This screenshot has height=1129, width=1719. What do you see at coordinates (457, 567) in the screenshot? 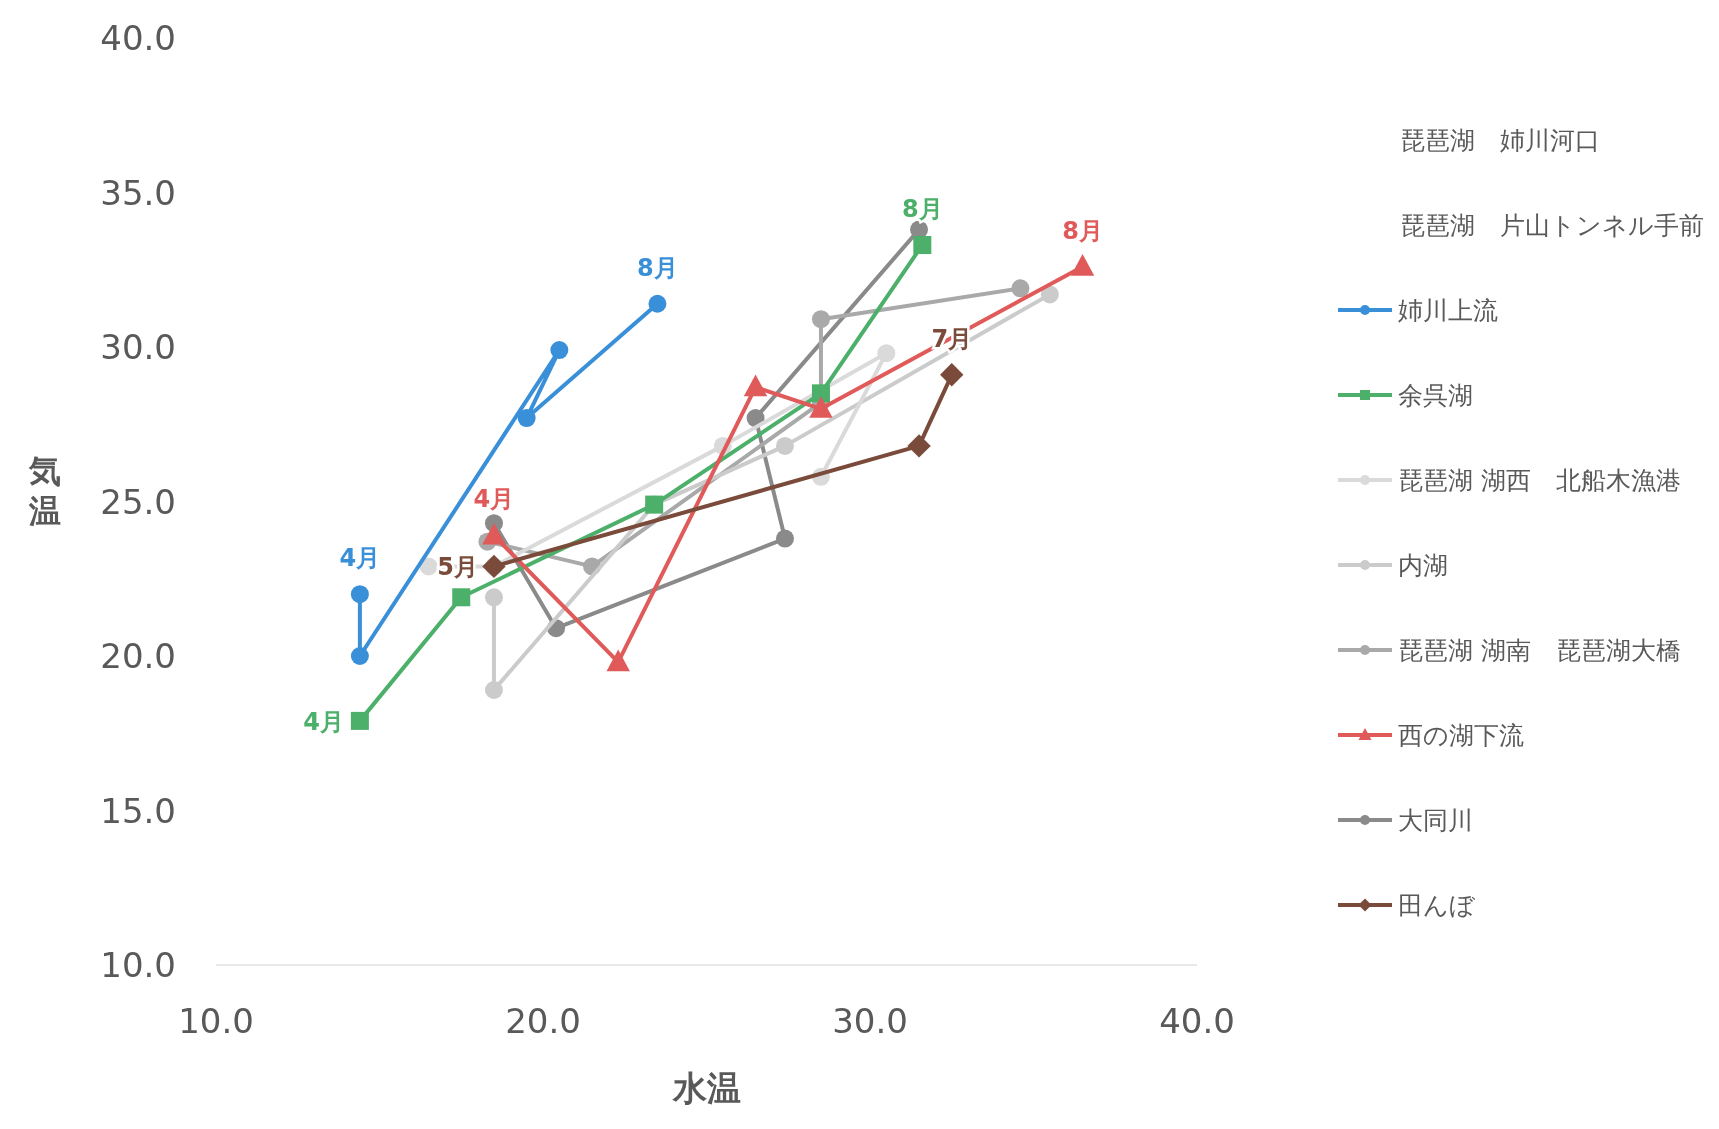
I see `annotation: 5月` at bounding box center [457, 567].